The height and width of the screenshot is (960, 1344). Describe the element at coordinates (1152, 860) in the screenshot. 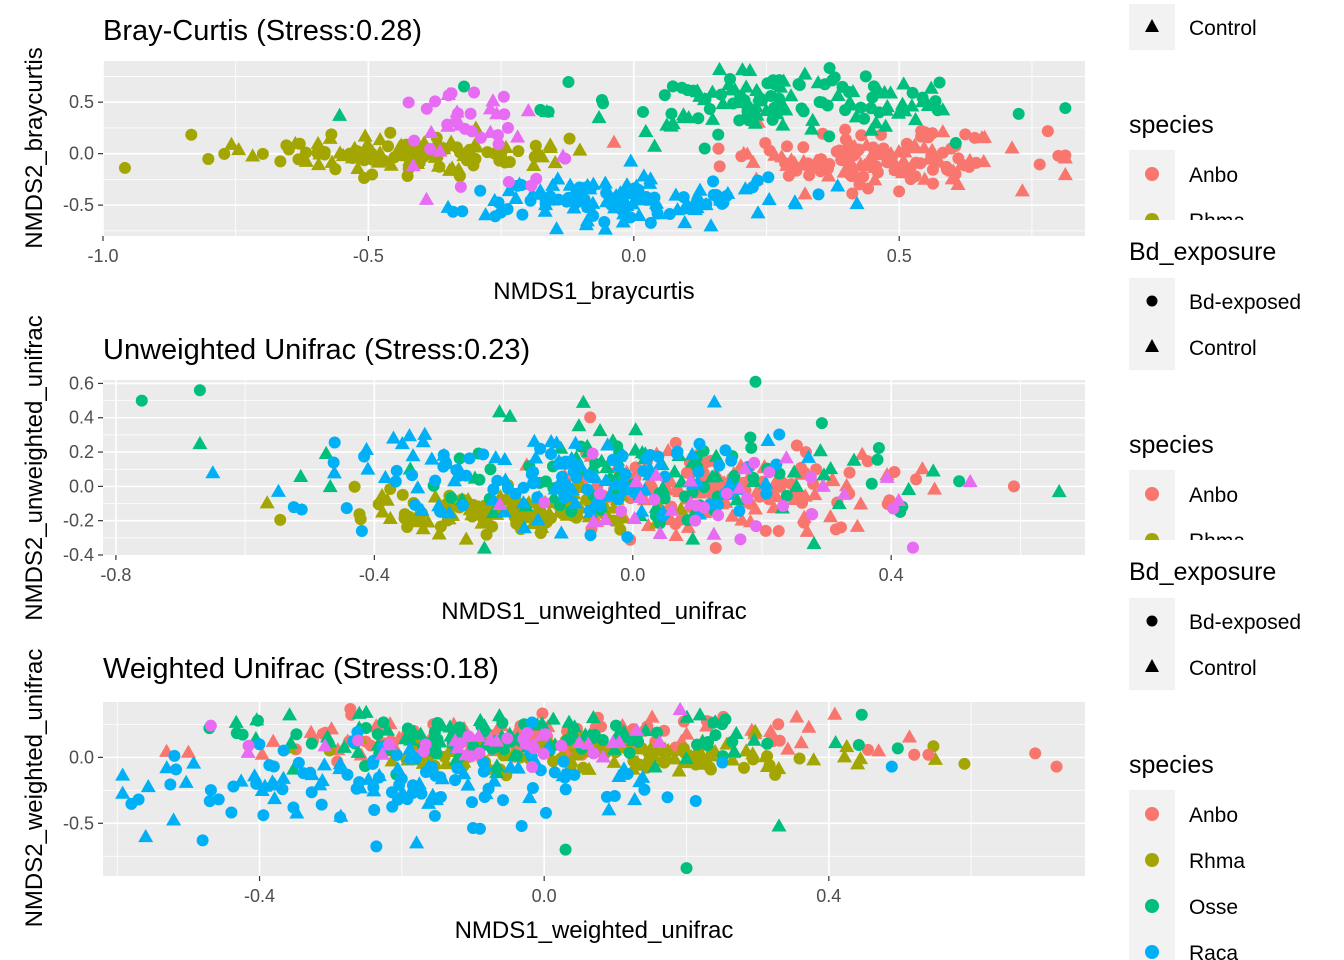

I see `rhma-key-icon` at that location.